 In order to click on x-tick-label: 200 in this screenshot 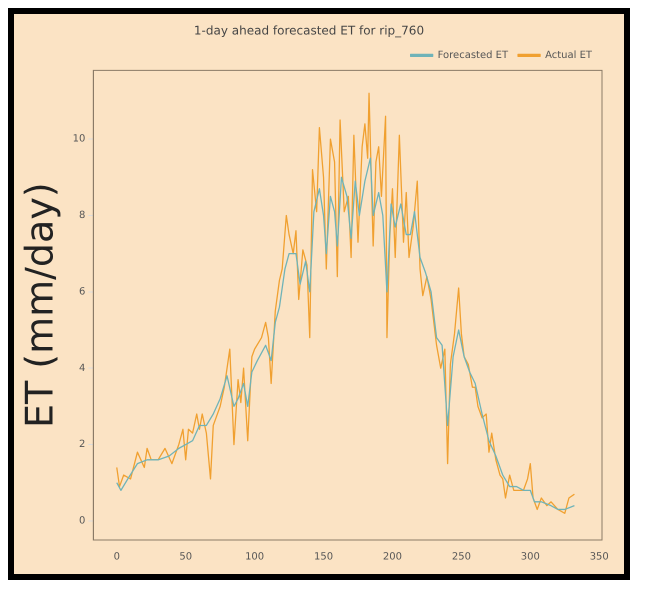, I will do `click(392, 557)`.